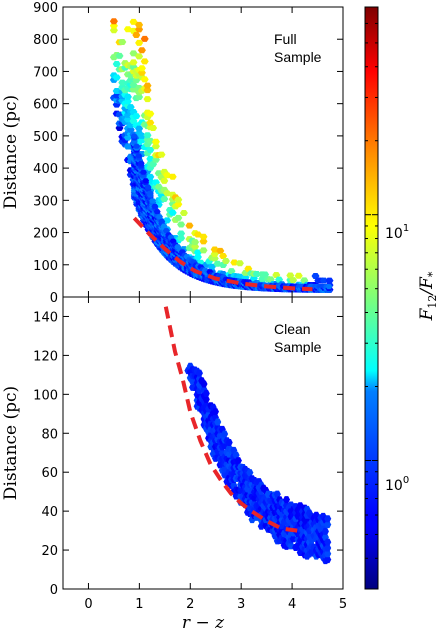 Image resolution: width=438 pixels, height=636 pixels. Describe the element at coordinates (49, 551) in the screenshot. I see `y-tick-label: 20` at that location.